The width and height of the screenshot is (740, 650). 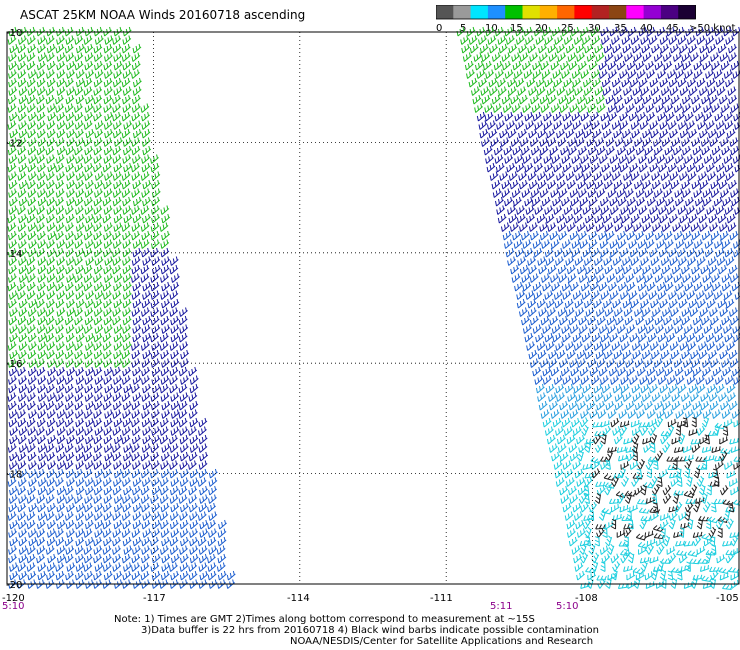 I want to click on longitude-label: -120, so click(x=13, y=598).